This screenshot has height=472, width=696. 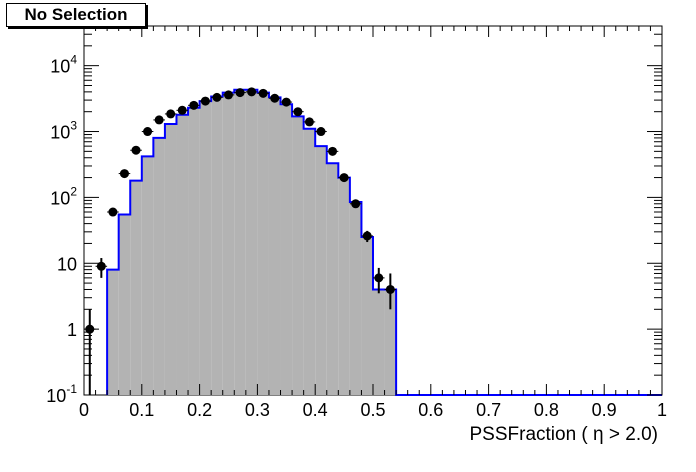 What do you see at coordinates (63, 65) in the screenshot?
I see `y-tick-label: 10⁴` at bounding box center [63, 65].